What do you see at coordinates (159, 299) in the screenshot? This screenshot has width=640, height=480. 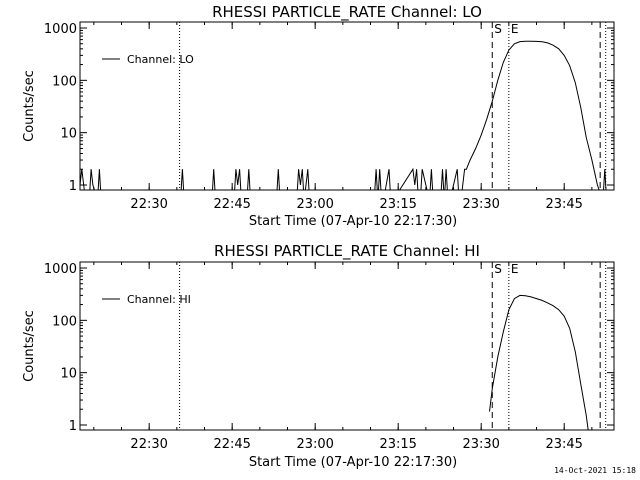 I see `legend-label: Channel: HI` at bounding box center [159, 299].